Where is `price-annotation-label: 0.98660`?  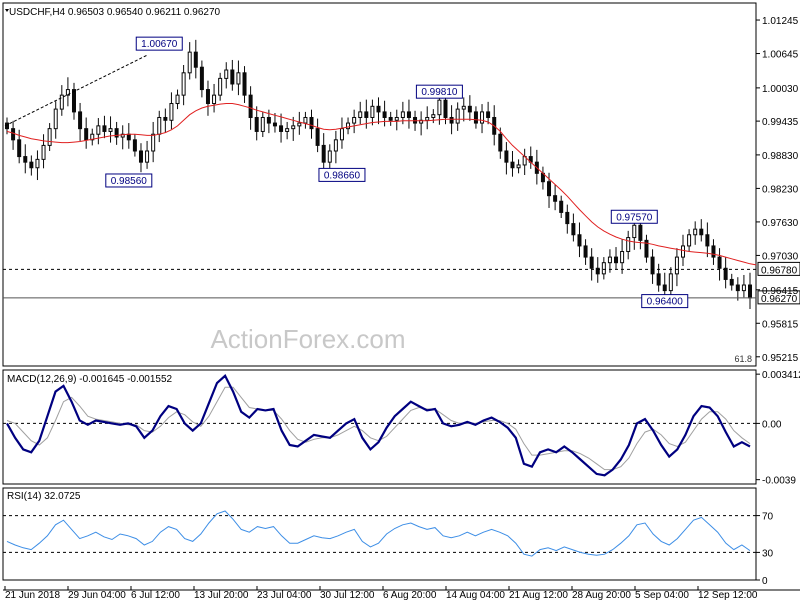 price-annotation-label: 0.98660 is located at coordinates (342, 175).